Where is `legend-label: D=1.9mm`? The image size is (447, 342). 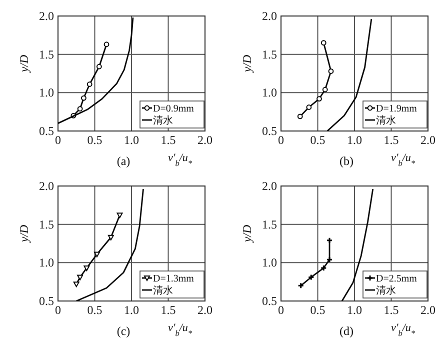
legend-label: D=1.9mm is located at coordinates (397, 109).